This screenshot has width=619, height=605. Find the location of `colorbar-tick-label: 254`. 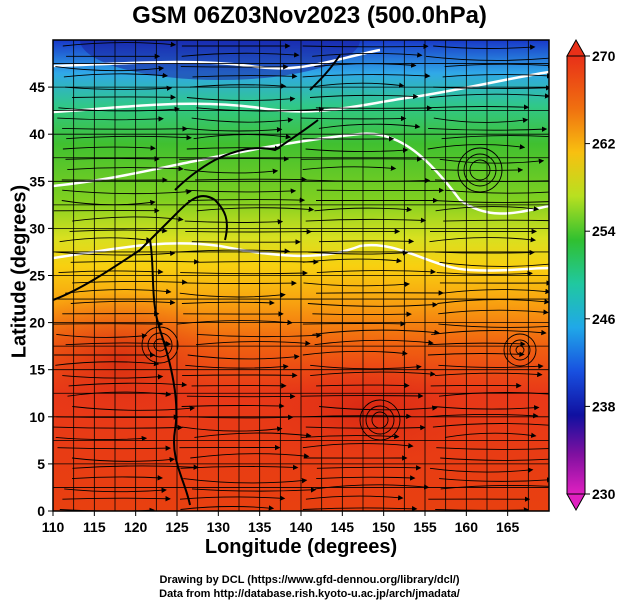

colorbar-tick-label: 254 is located at coordinates (604, 231).